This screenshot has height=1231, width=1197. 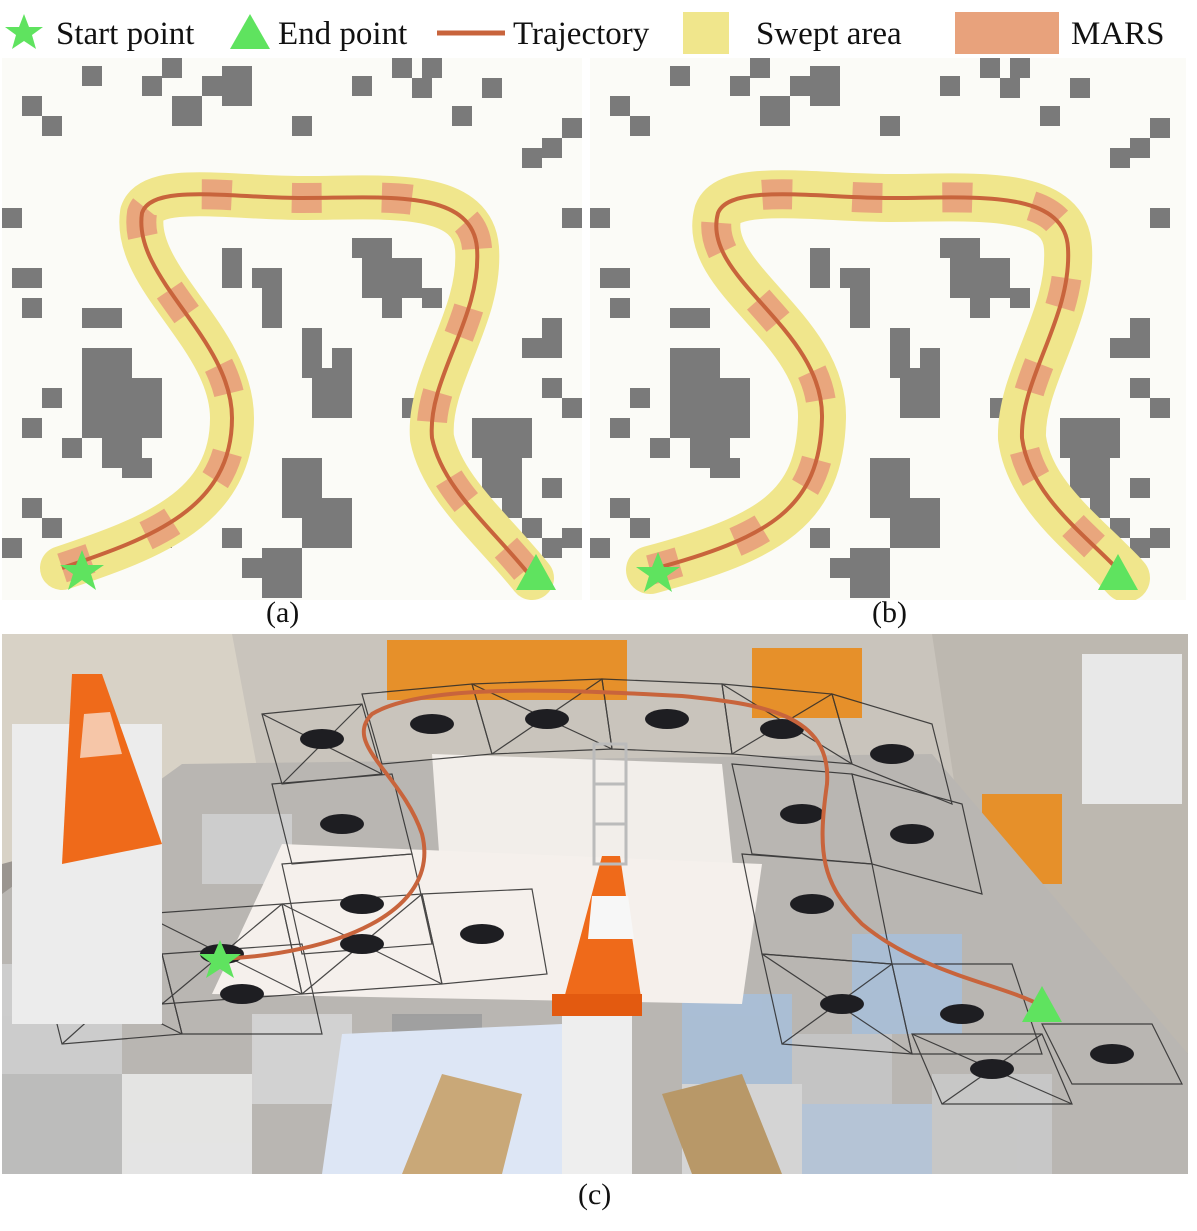 What do you see at coordinates (889, 612) in the screenshot?
I see `caption-b: (b)` at bounding box center [889, 612].